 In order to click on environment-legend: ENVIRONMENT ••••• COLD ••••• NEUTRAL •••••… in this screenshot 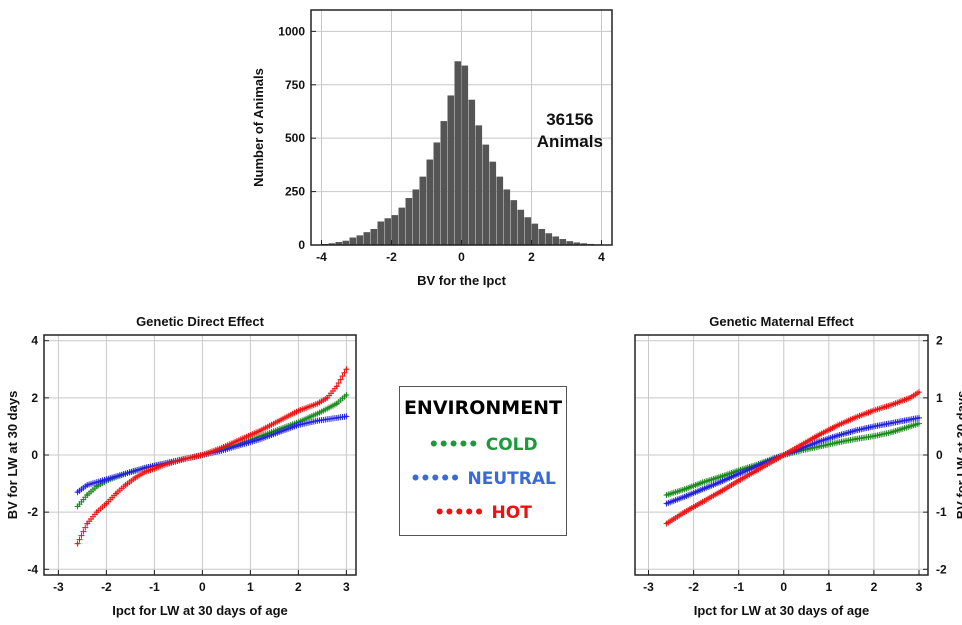, I will do `click(483, 461)`.